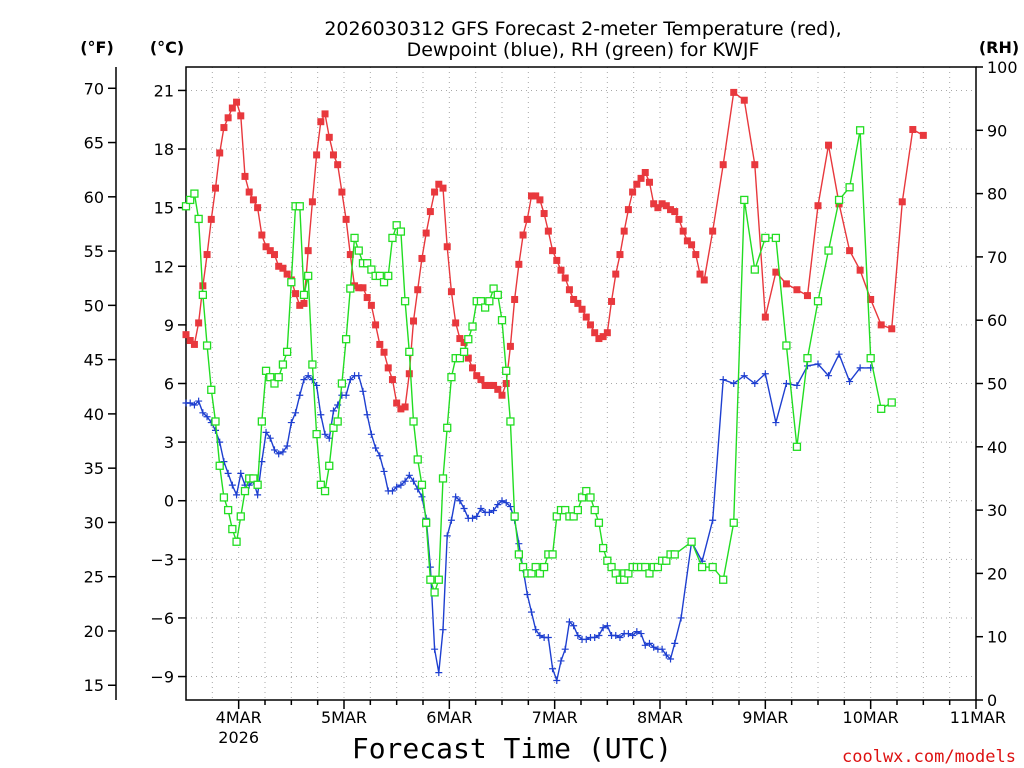  I want to click on rh-tick-label: 80, so click(997, 194).